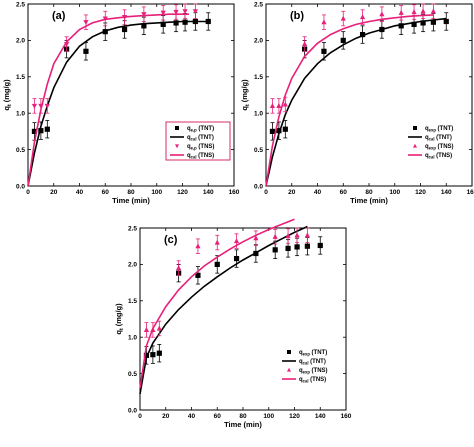 The height and width of the screenshot is (447, 474). I want to click on y-tick-label: 0.0, so click(258, 186).